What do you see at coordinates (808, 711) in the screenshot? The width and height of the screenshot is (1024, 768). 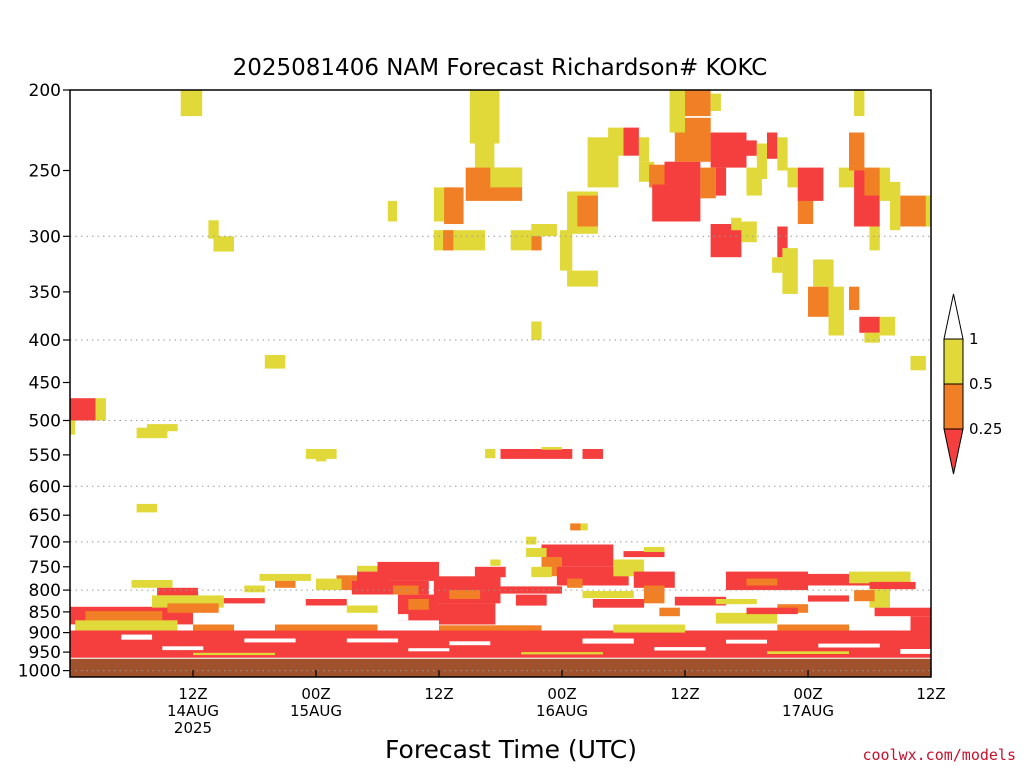 I see `x-tick-label: 17AUG` at bounding box center [808, 711].